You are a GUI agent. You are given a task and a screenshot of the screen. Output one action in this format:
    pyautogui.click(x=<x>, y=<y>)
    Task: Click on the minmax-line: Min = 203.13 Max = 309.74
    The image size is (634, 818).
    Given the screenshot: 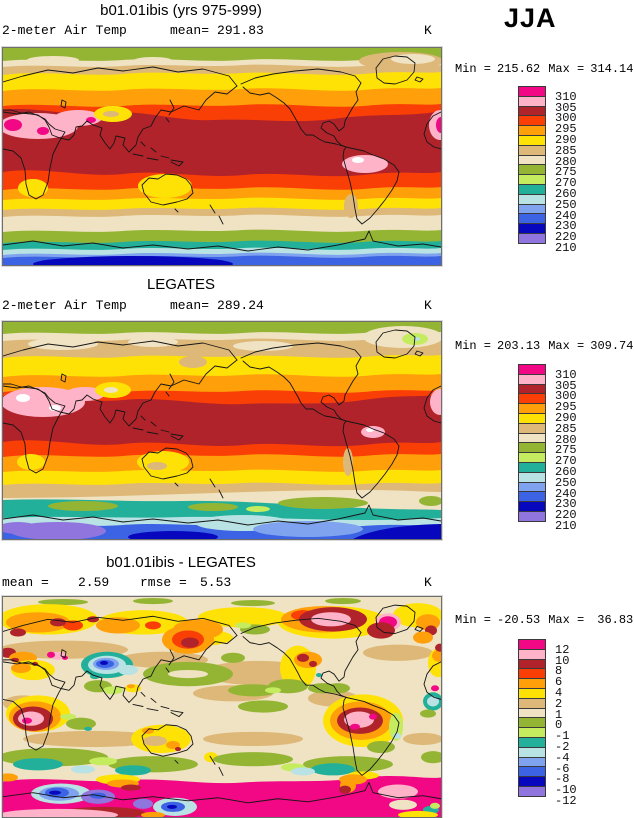 What is the action you would take?
    pyautogui.click(x=544, y=346)
    